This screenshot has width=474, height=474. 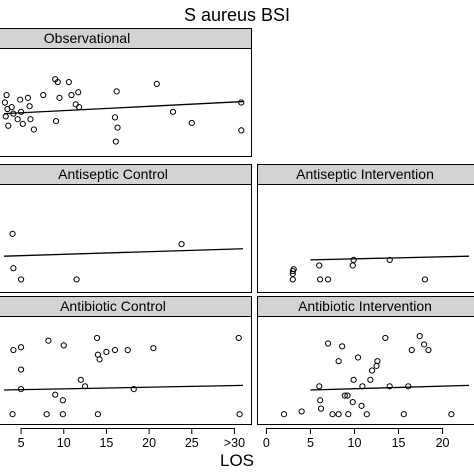 I want to click on panel-title: Antibiotic Intervention, so click(x=365, y=306).